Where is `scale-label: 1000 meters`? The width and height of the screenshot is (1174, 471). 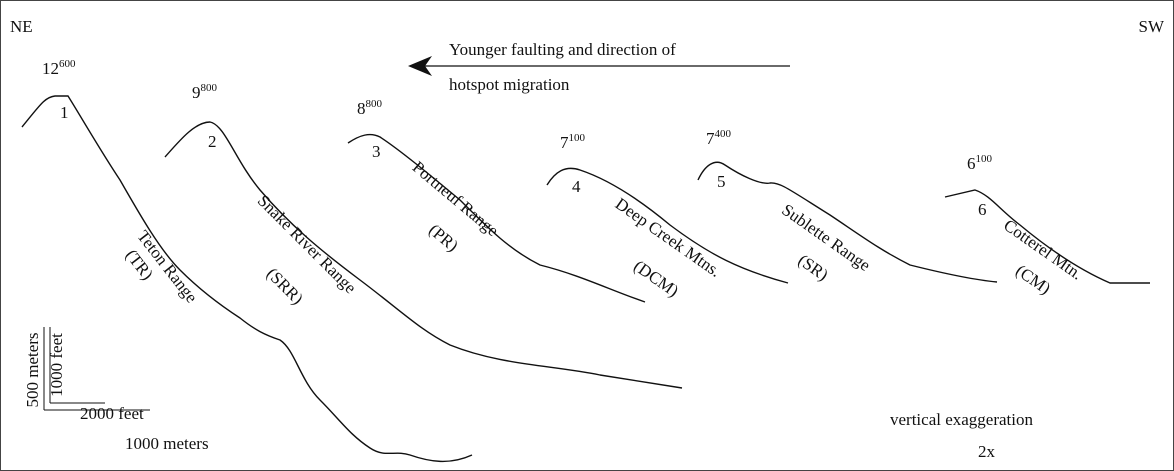 scale-label: 1000 meters is located at coordinates (167, 443).